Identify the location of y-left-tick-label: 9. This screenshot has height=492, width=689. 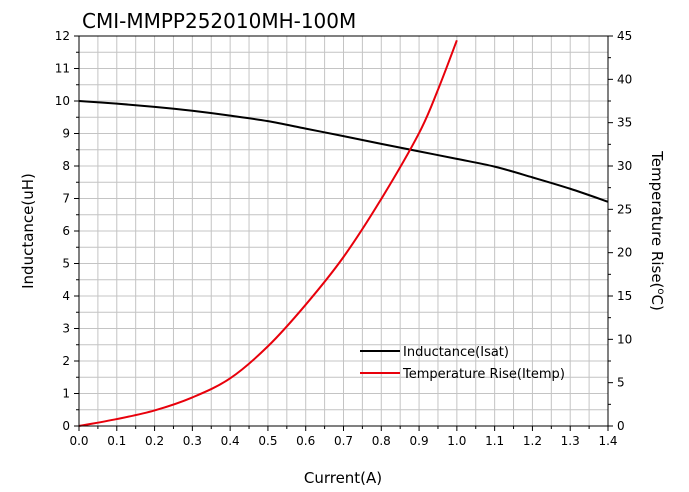
(66, 134).